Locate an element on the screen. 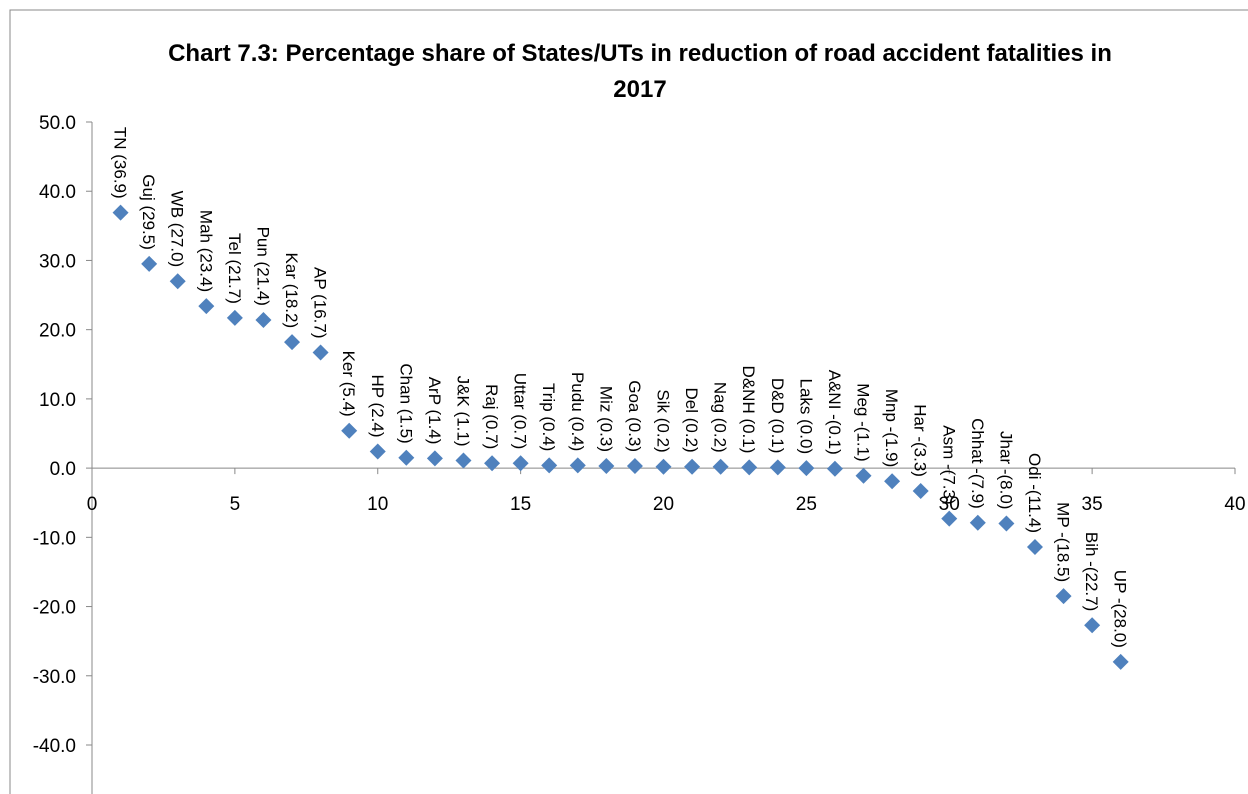 The image size is (1248, 794). data-label: Sik (0.2) is located at coordinates (663, 420).